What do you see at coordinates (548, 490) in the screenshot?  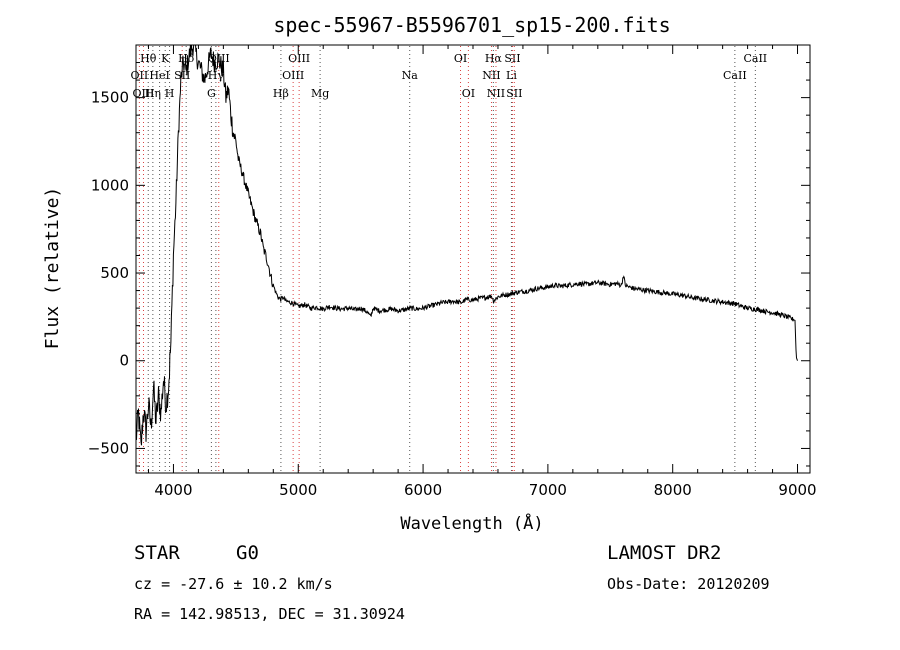 I see `x-tick-label-3: 7000` at bounding box center [548, 490].